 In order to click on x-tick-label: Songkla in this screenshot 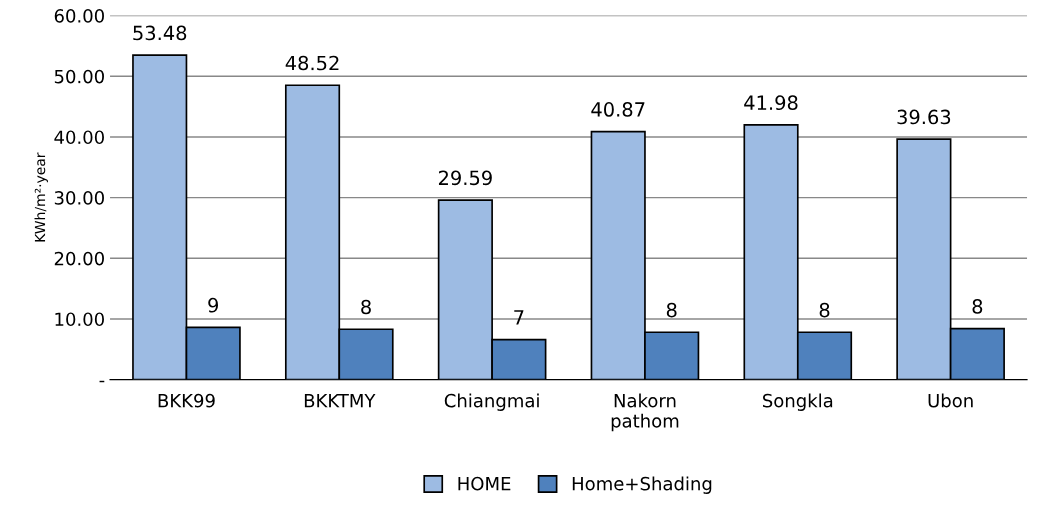, I will do `click(798, 402)`.